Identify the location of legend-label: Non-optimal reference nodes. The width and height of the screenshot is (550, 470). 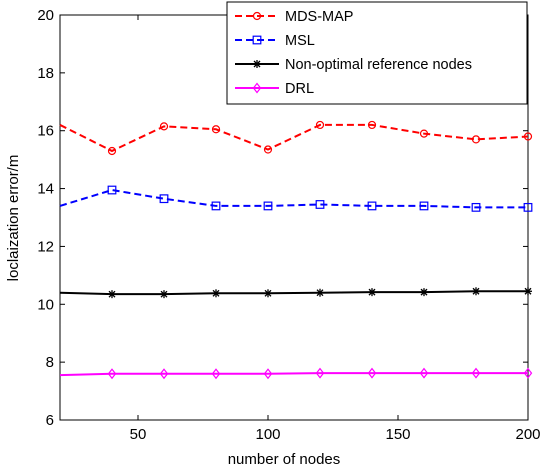
(378, 65).